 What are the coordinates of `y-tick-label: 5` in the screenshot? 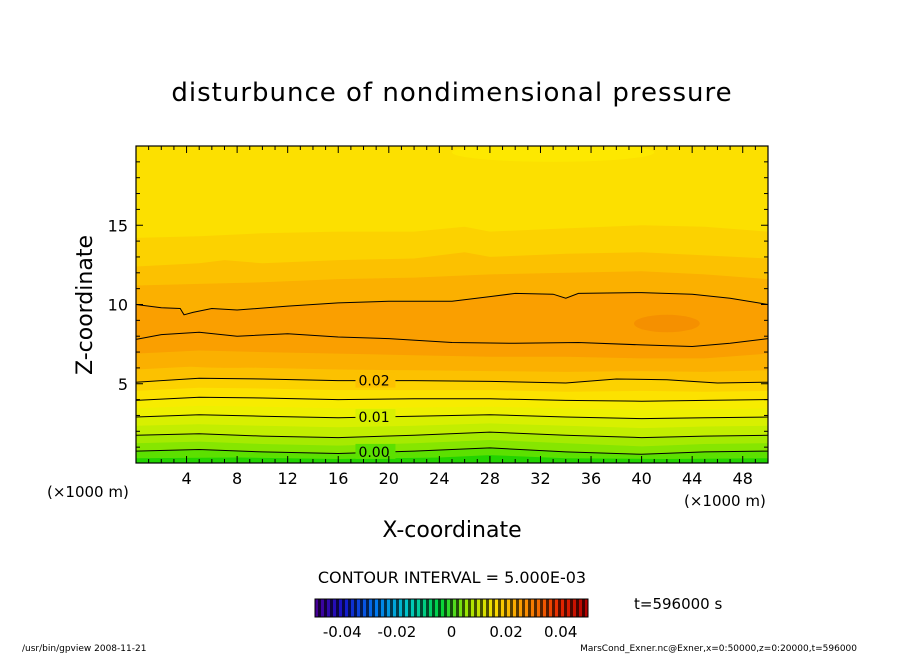 It's located at (123, 384).